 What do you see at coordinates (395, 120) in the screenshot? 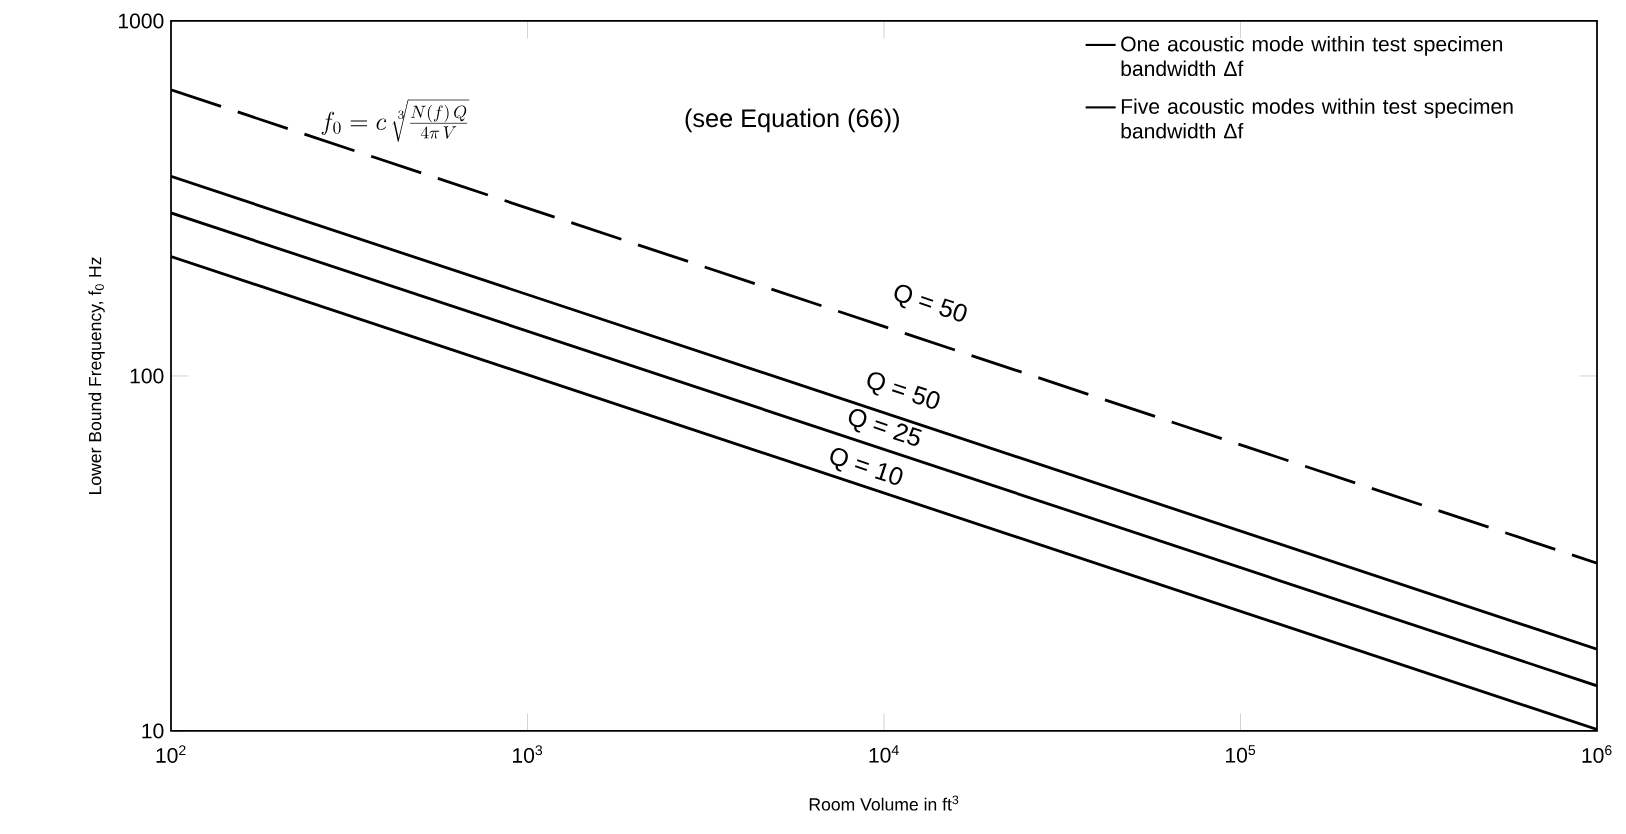
I see `annotation: $f_0 = c\,\sqrt[3]{\frac{N(f)\,Q}{4\pi\,V}}$` at bounding box center [395, 120].